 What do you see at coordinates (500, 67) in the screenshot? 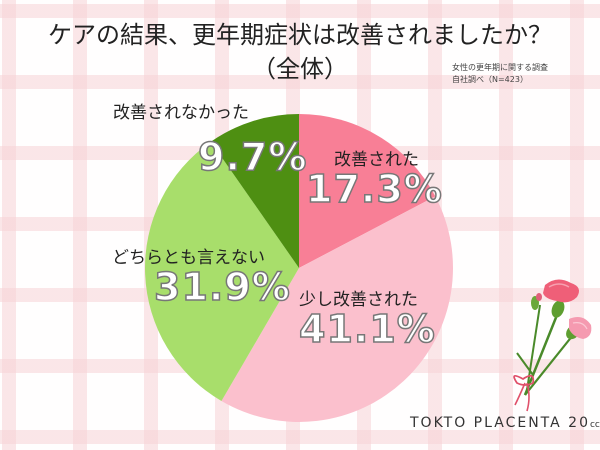
I see `source-line-1: 女性の更年期に関する調査` at bounding box center [500, 67].